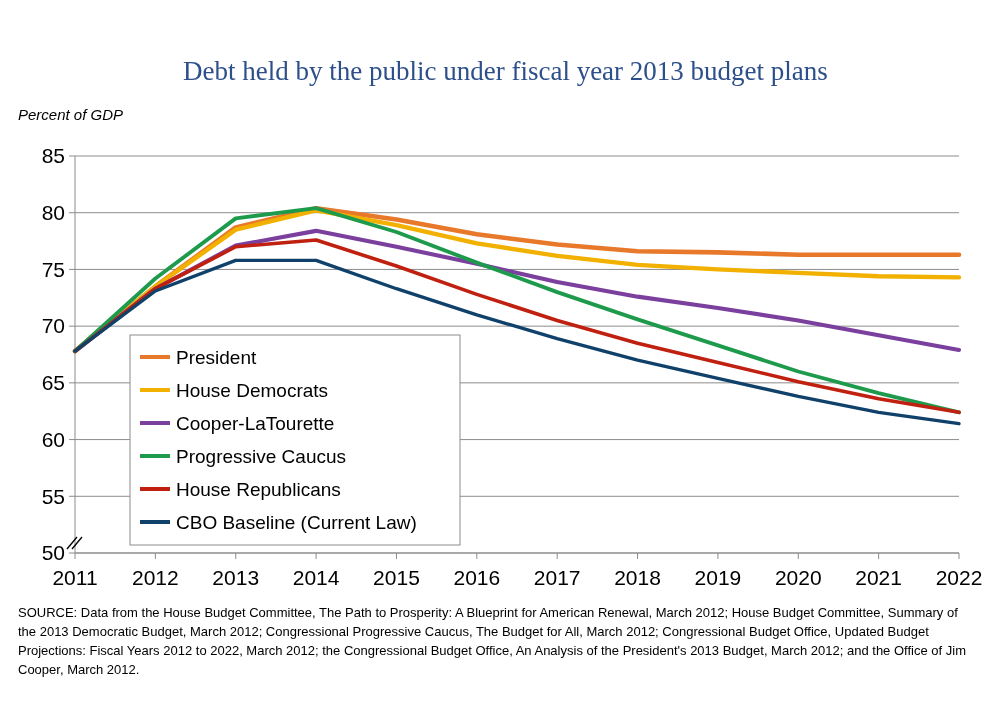 The image size is (1002, 721). Describe the element at coordinates (396, 577) in the screenshot. I see `x-tick-label: 2015` at that location.